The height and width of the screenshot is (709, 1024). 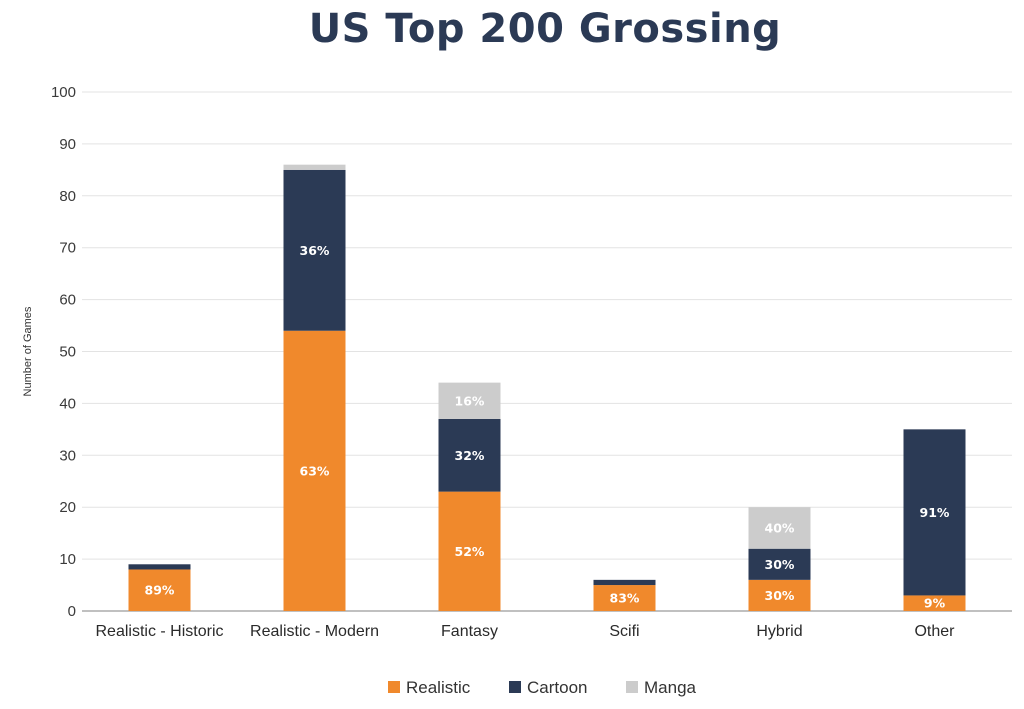 What do you see at coordinates (545, 29) in the screenshot?
I see `chart-title: US Top 200 Grossing` at bounding box center [545, 29].